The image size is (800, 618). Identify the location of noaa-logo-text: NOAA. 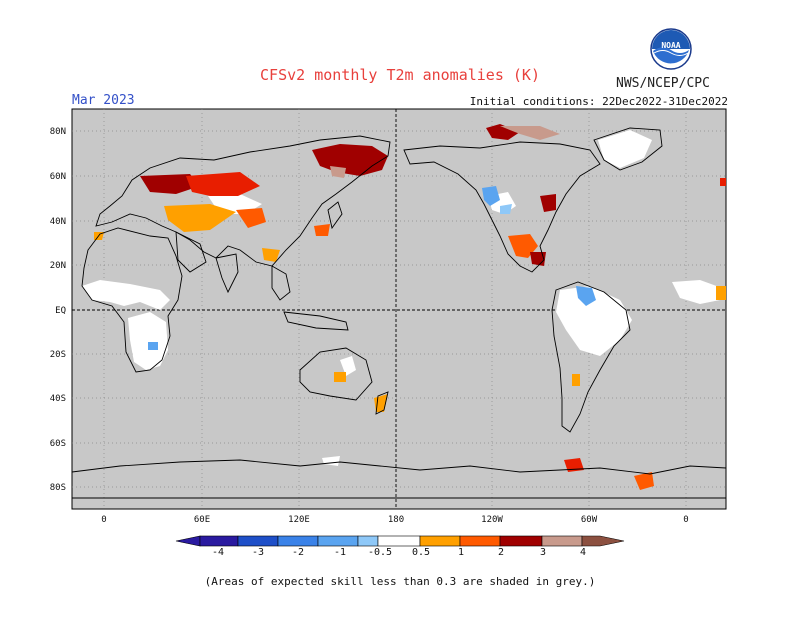
(670, 45).